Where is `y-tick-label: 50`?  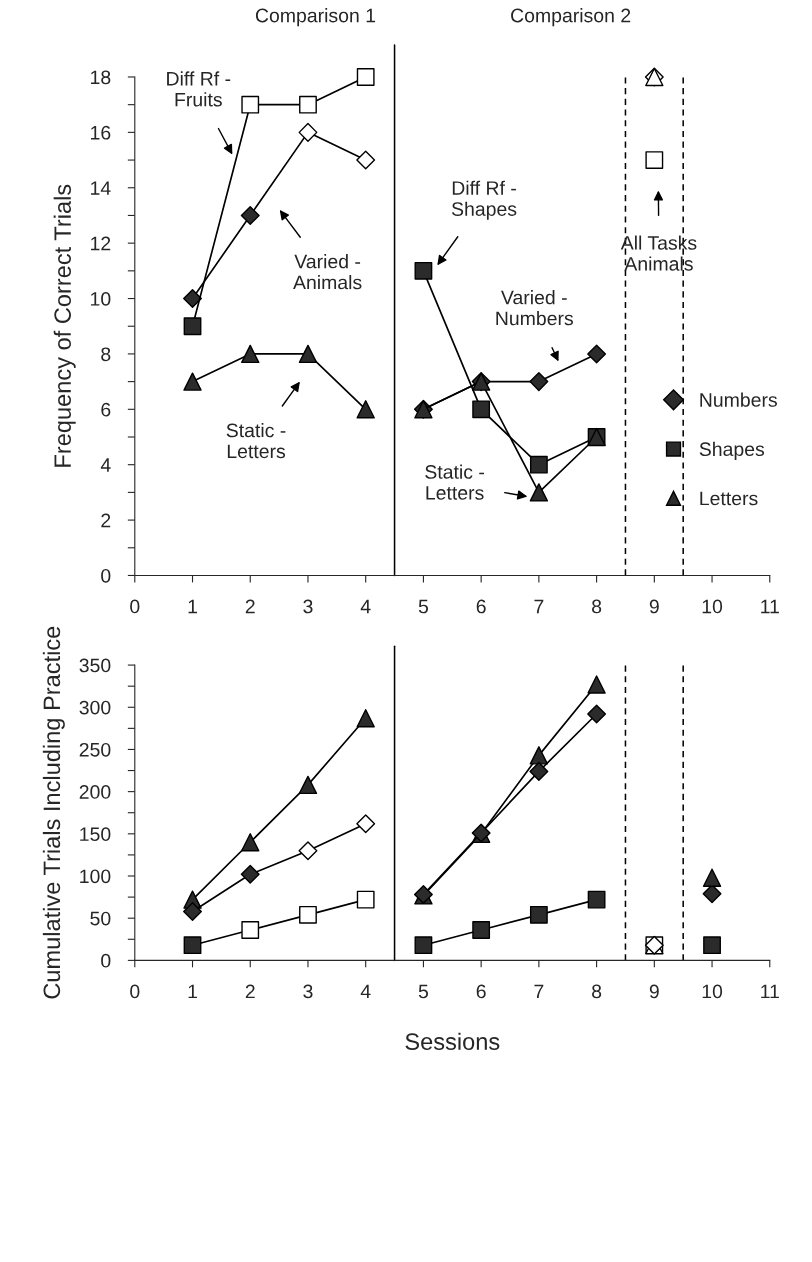
y-tick-label: 50 is located at coordinates (100, 918).